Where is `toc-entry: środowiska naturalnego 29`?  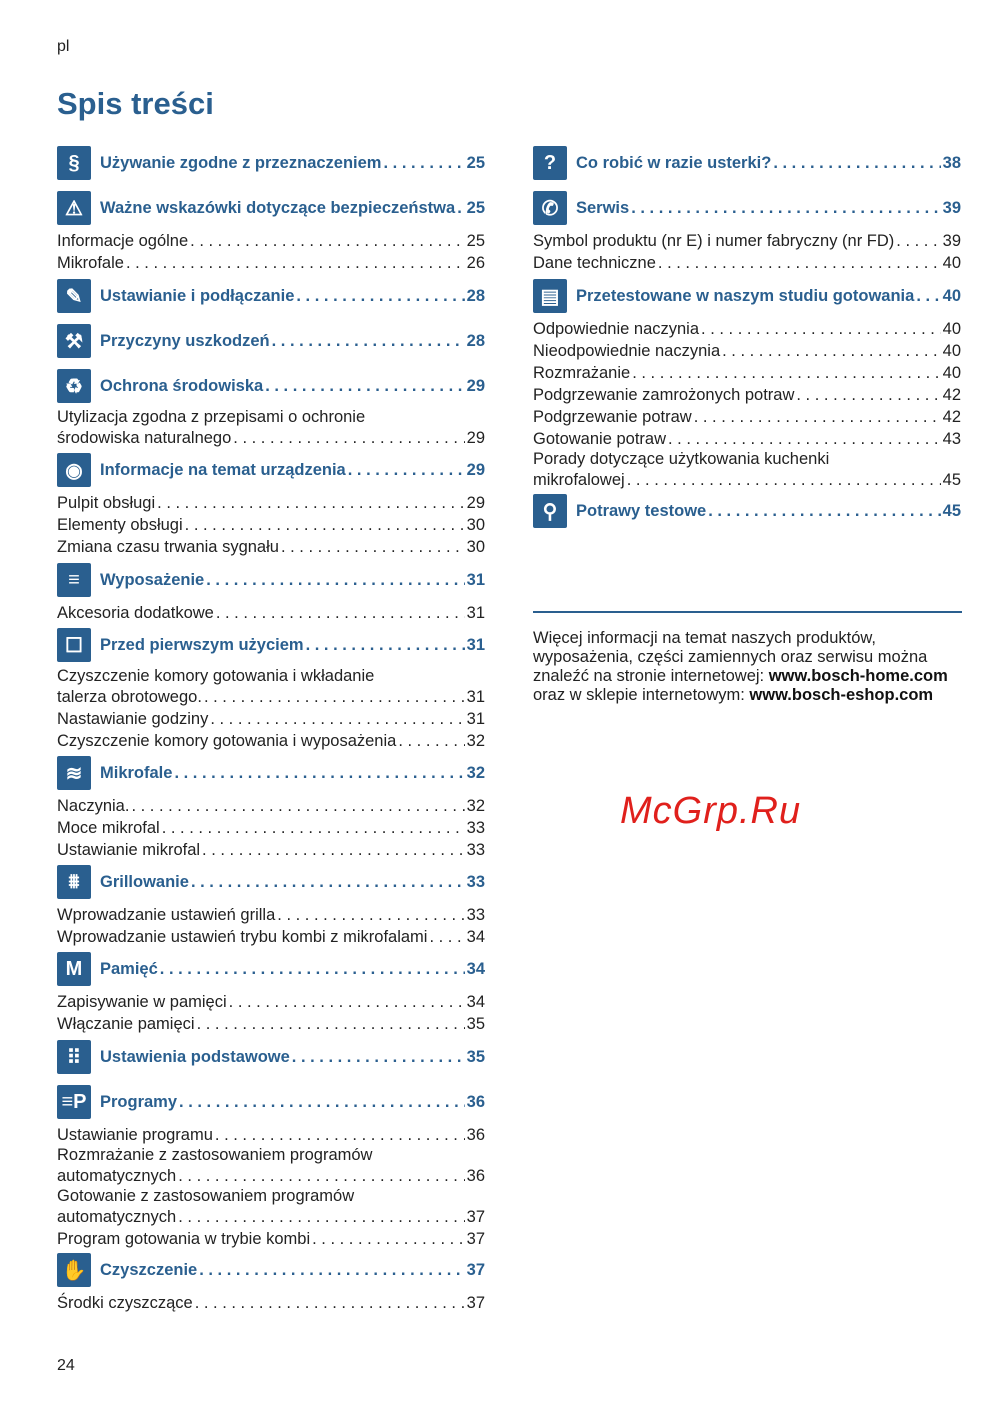
toc-entry: środowiska naturalnego 29 is located at coordinates (271, 438).